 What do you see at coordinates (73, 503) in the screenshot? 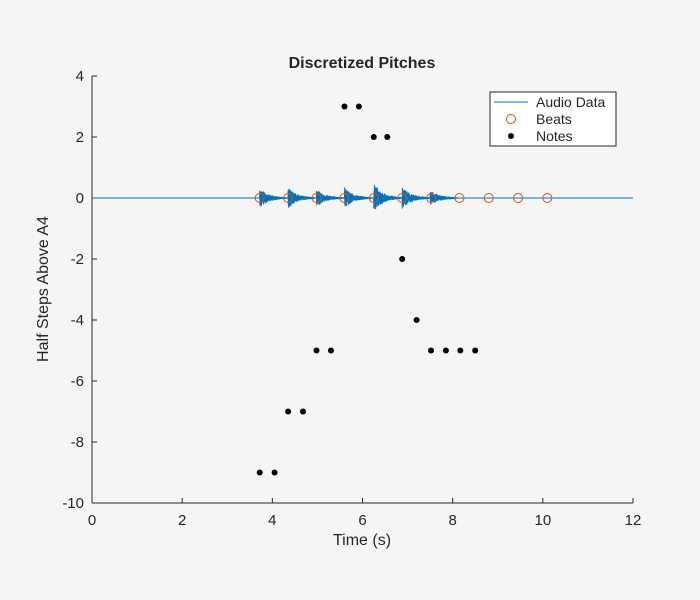
I see `y-tick-label: -10` at bounding box center [73, 503].